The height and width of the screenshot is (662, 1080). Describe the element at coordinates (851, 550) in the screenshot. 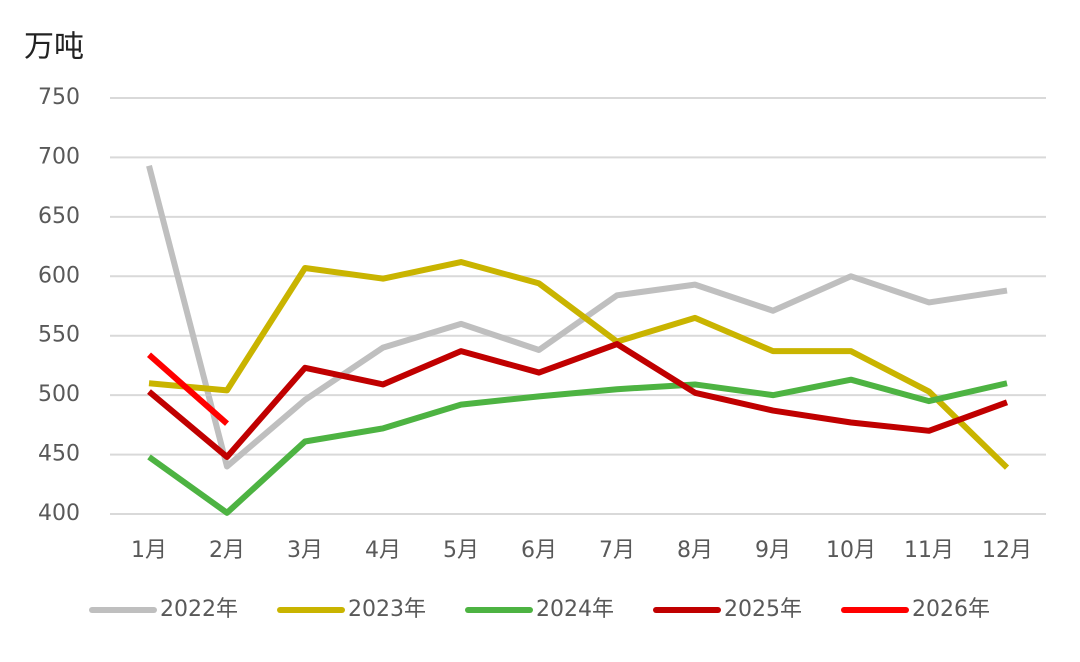

I see `x-tick-label: 10月` at that location.